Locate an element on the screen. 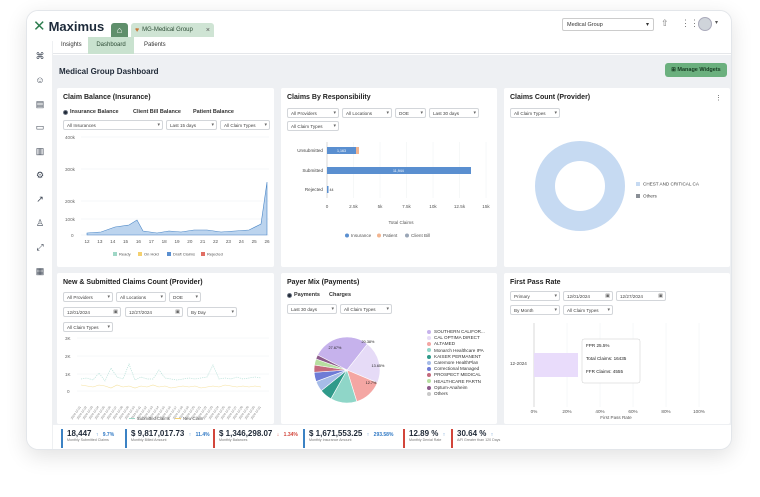  payer-priority-select: Primary ▾ is located at coordinates (535, 296).